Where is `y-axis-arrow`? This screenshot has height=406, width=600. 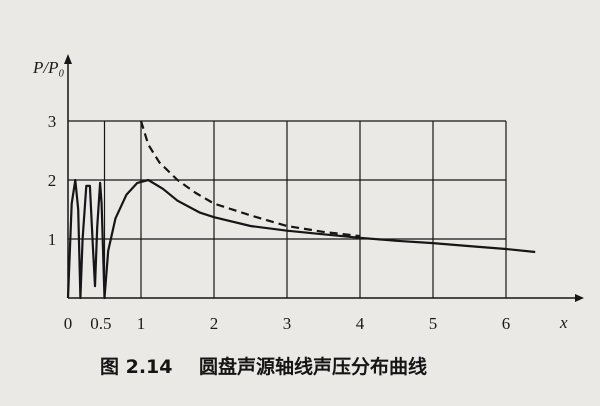 y-axis-arrow is located at coordinates (68, 59).